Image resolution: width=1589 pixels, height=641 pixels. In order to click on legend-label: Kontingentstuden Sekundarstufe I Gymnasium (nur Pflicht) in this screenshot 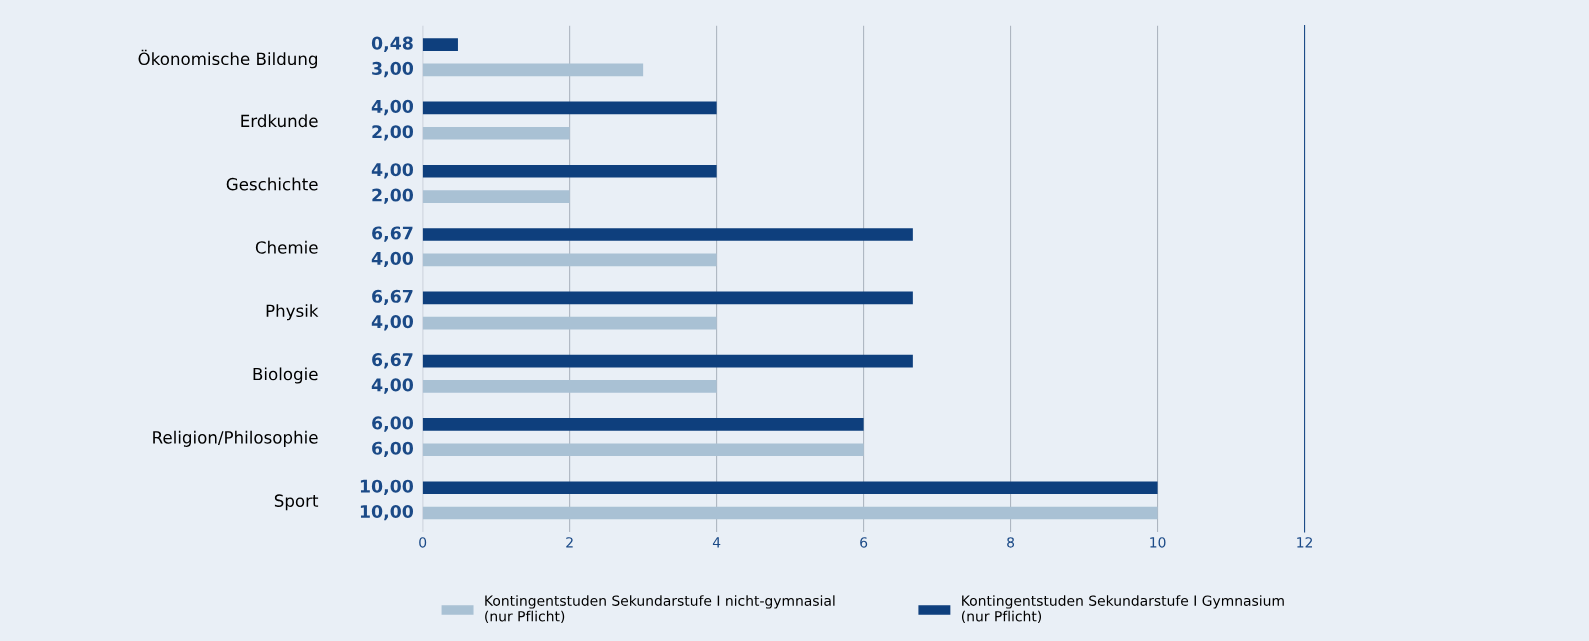, I will do `click(1122, 609)`.